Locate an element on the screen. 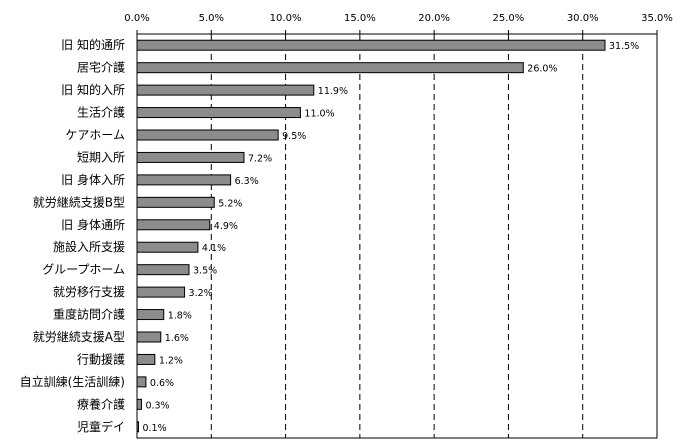  data-label: 1.6% is located at coordinates (177, 338).